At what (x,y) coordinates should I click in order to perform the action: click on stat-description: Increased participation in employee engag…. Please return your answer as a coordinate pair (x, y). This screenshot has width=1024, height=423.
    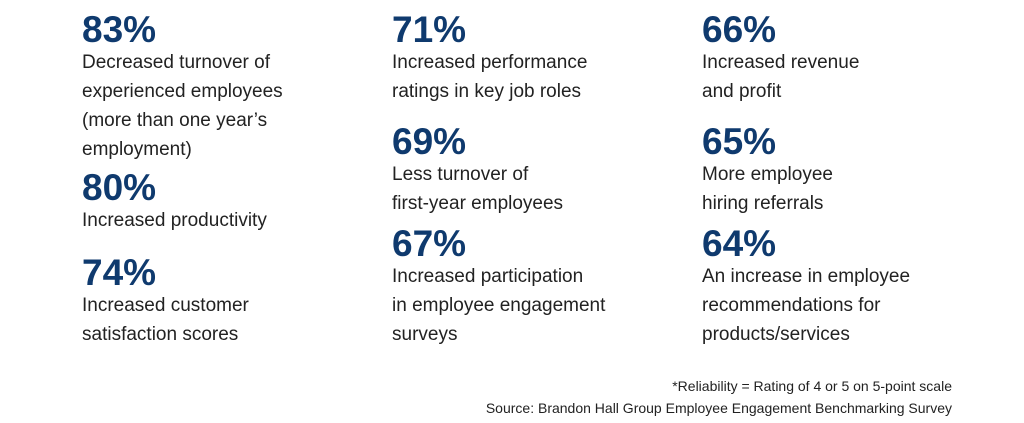
    Looking at the image, I should click on (542, 305).